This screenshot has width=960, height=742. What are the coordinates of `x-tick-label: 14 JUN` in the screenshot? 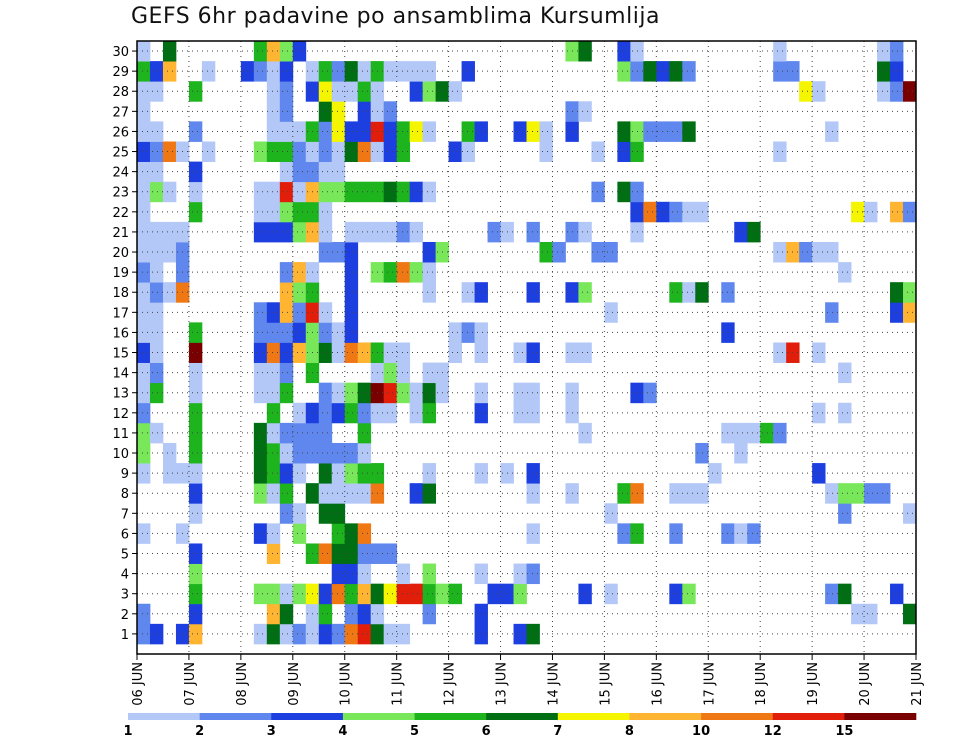 It's located at (553, 684).